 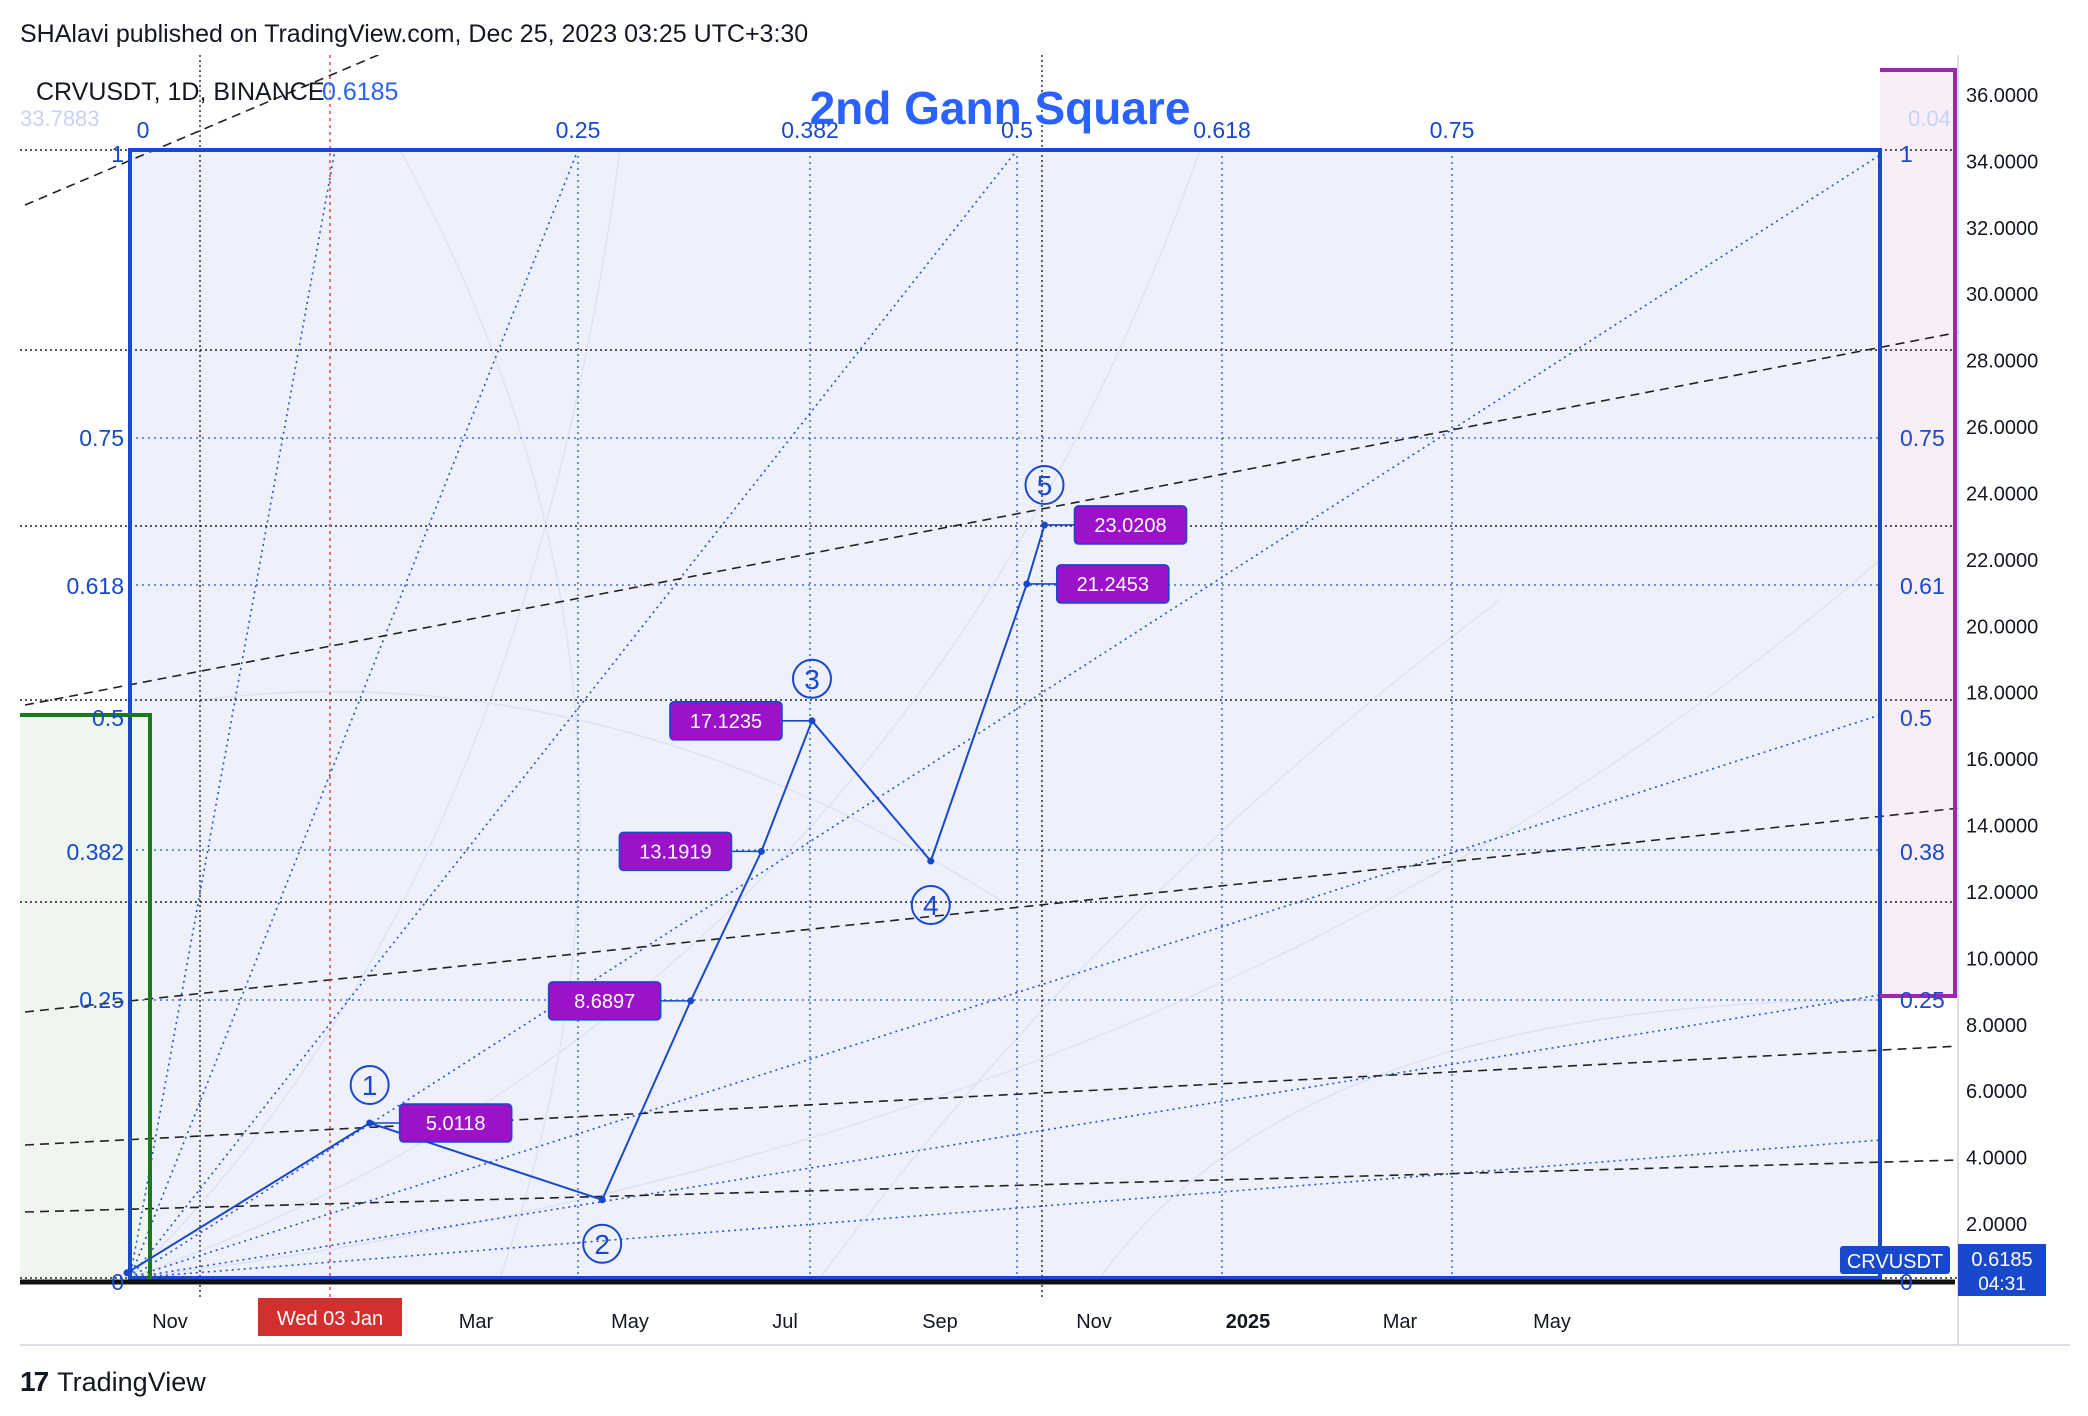 I want to click on price-tick-label: 2.0000, so click(x=1996, y=1225).